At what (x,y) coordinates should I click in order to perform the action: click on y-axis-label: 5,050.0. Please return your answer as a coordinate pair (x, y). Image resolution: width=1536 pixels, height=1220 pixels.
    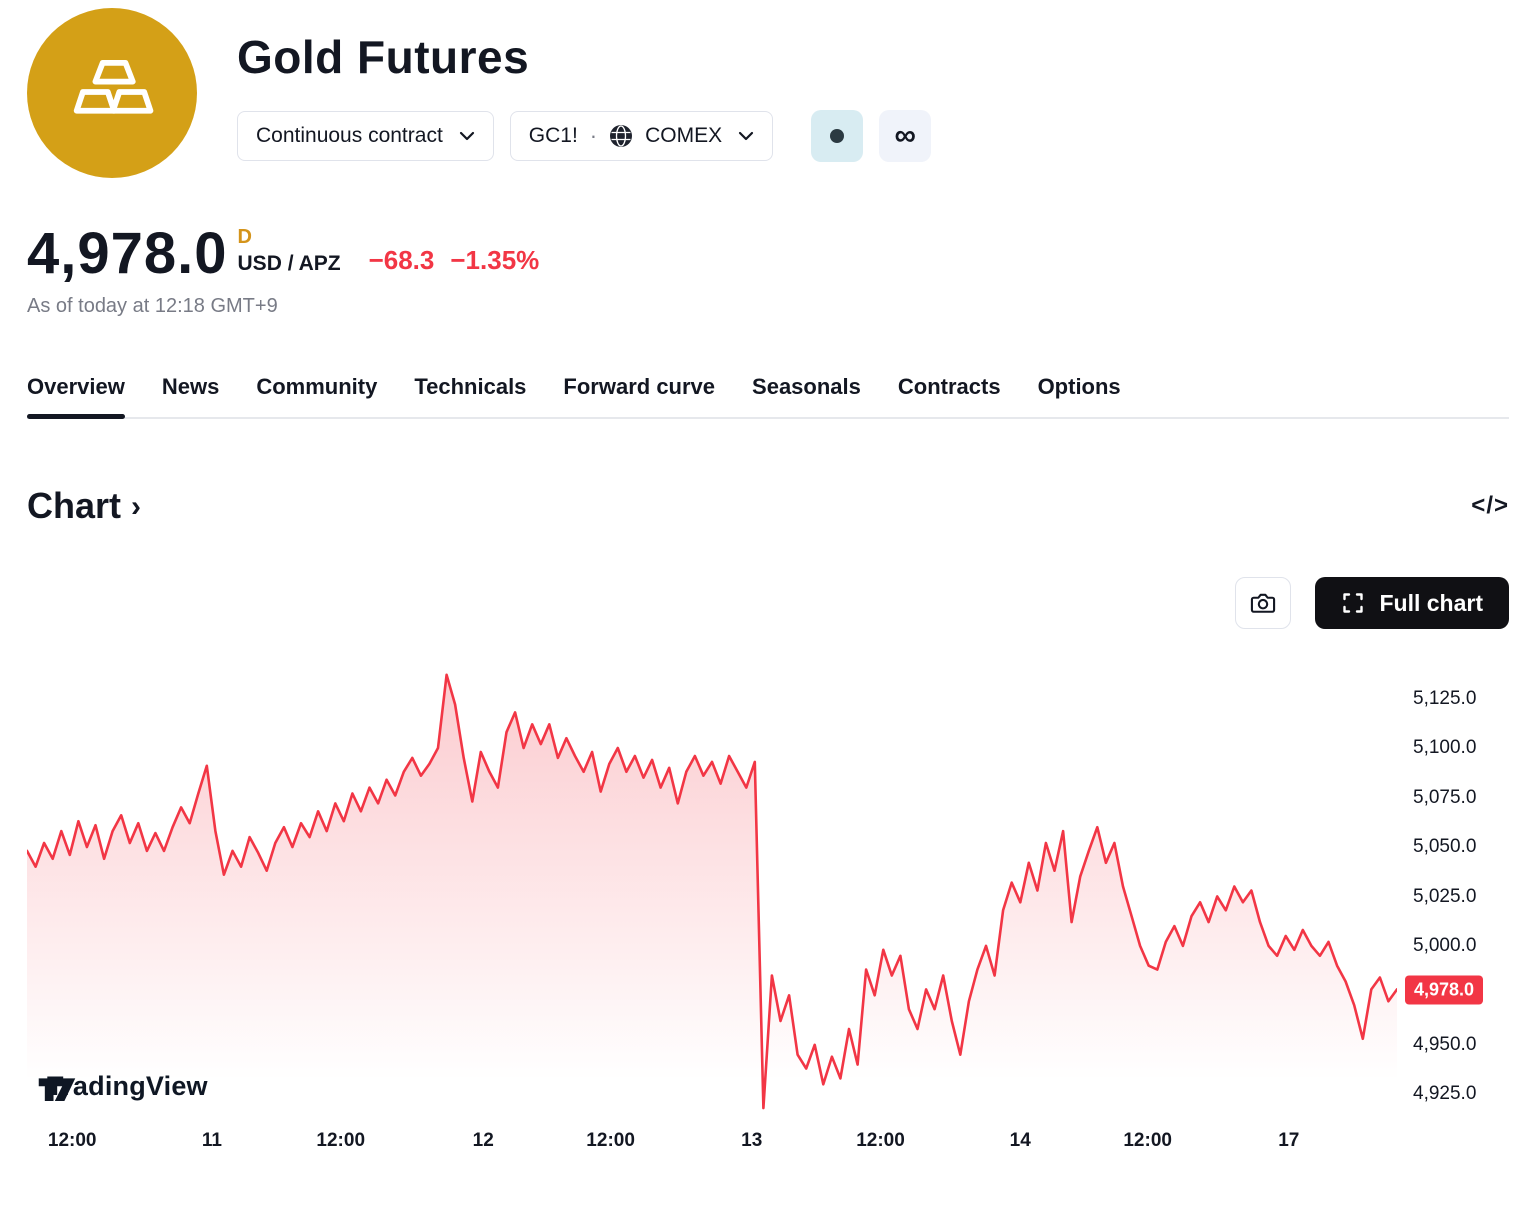
    Looking at the image, I should click on (1445, 847).